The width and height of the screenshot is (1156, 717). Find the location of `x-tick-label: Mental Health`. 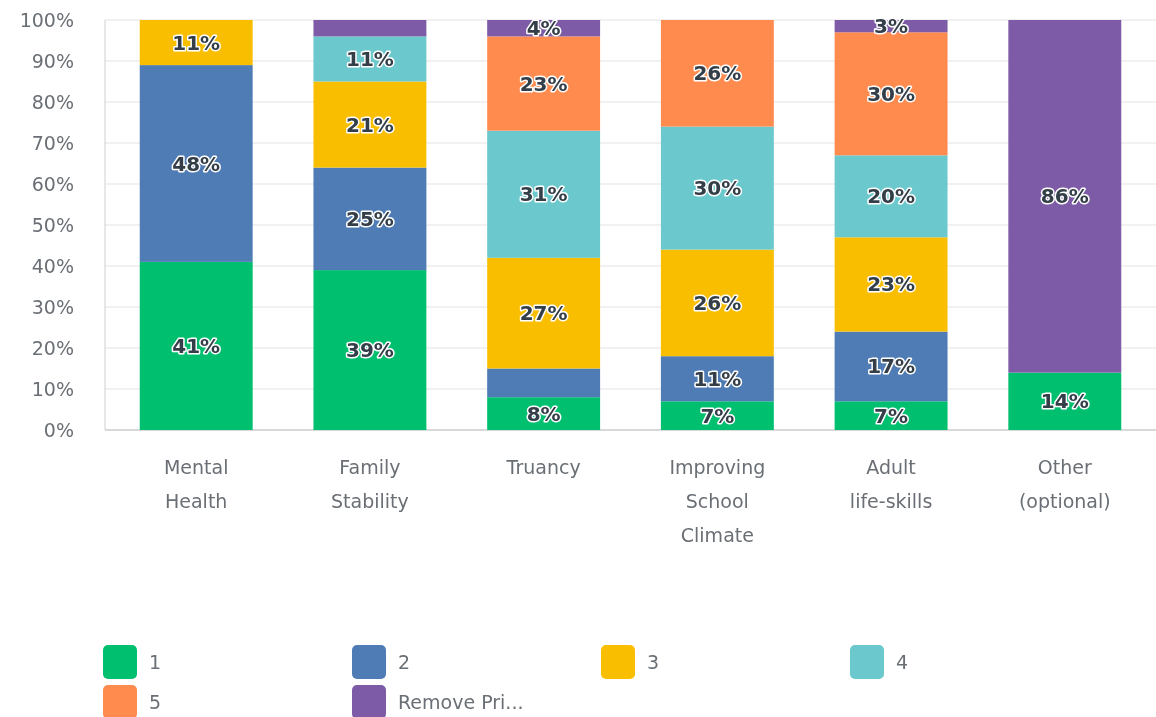

x-tick-label: Mental Health is located at coordinates (196, 484).